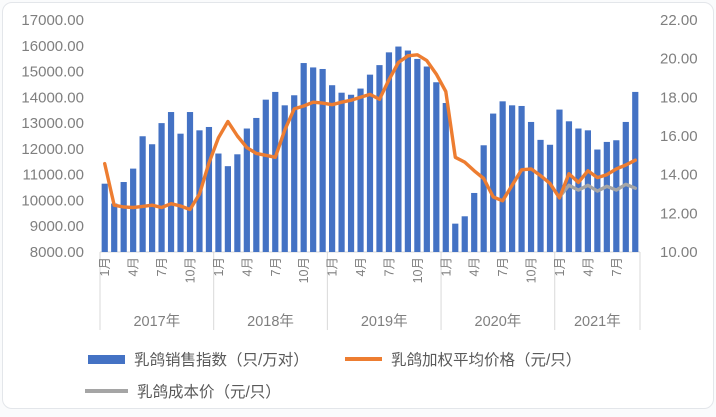 This screenshot has height=417, width=716. I want to click on legend-item-sales-index: 乳鸽销售指数（只/万对）, so click(198, 359).